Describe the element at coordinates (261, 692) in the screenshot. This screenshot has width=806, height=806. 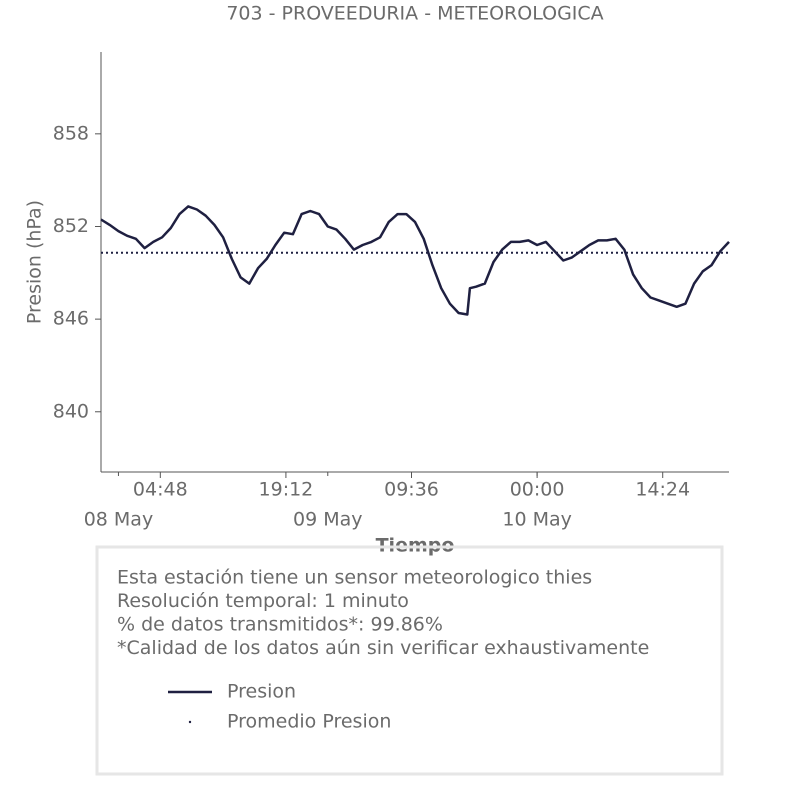
I see `legend-label: Presion` at that location.